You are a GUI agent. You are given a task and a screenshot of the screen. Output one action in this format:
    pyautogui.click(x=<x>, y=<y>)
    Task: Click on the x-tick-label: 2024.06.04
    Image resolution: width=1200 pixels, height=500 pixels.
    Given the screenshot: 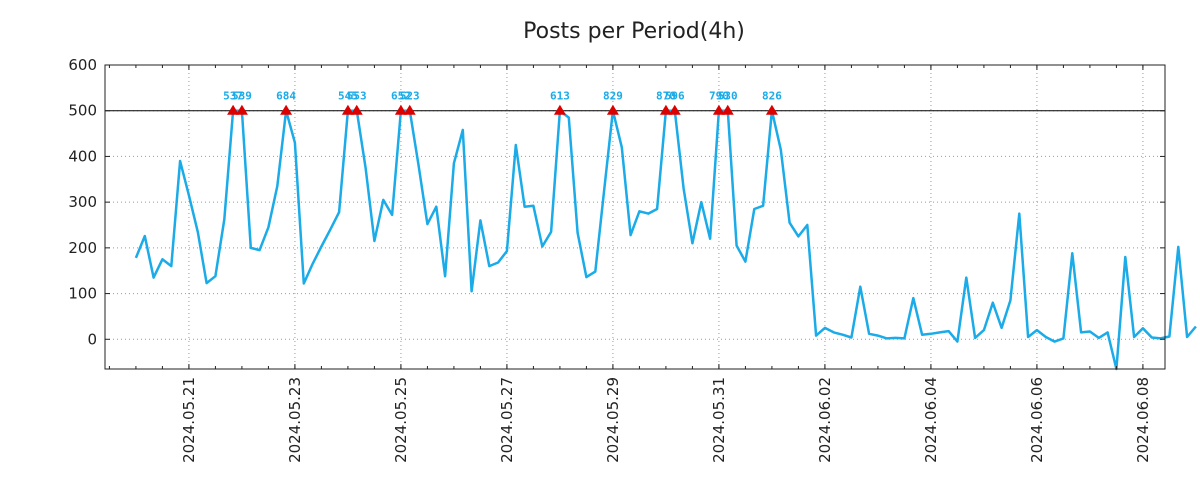 What is the action you would take?
    pyautogui.click(x=931, y=420)
    